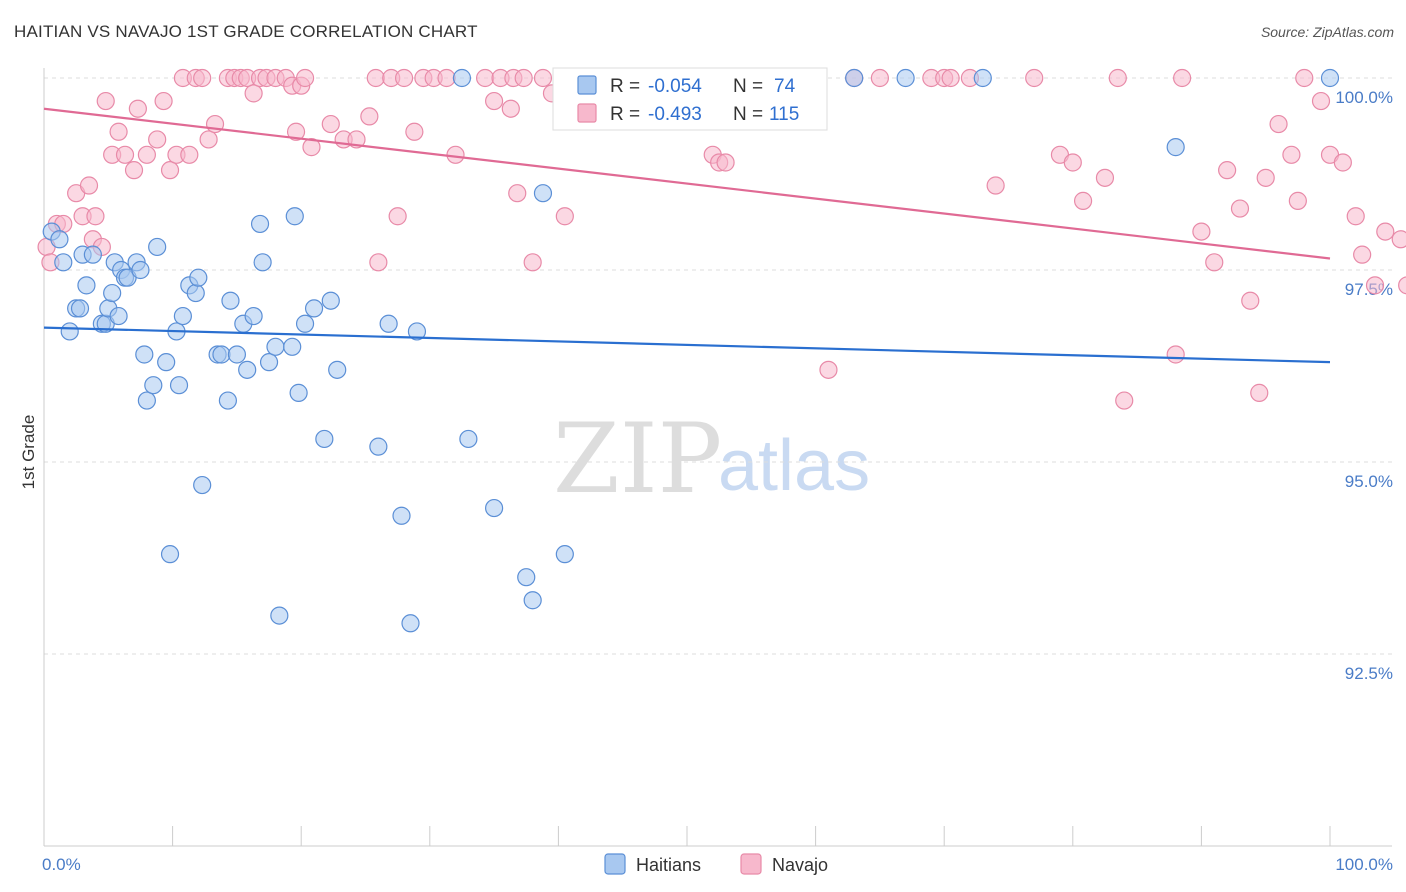 The image size is (1406, 892). What do you see at coordinates (748, 86) in the screenshot?
I see `legend-n-label-haitians: N =` at bounding box center [748, 86].